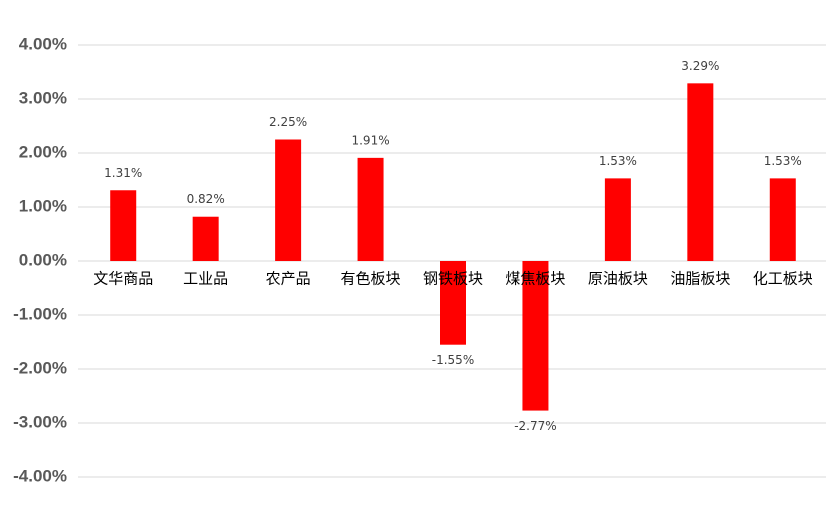  Describe the element at coordinates (43, 43) in the screenshot. I see `y-tick-label: 4.00%` at that location.